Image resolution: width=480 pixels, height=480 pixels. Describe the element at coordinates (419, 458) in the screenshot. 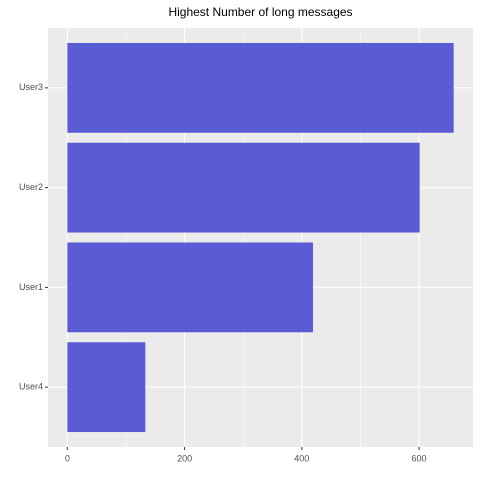

I see `x-tick-label: 600` at that location.